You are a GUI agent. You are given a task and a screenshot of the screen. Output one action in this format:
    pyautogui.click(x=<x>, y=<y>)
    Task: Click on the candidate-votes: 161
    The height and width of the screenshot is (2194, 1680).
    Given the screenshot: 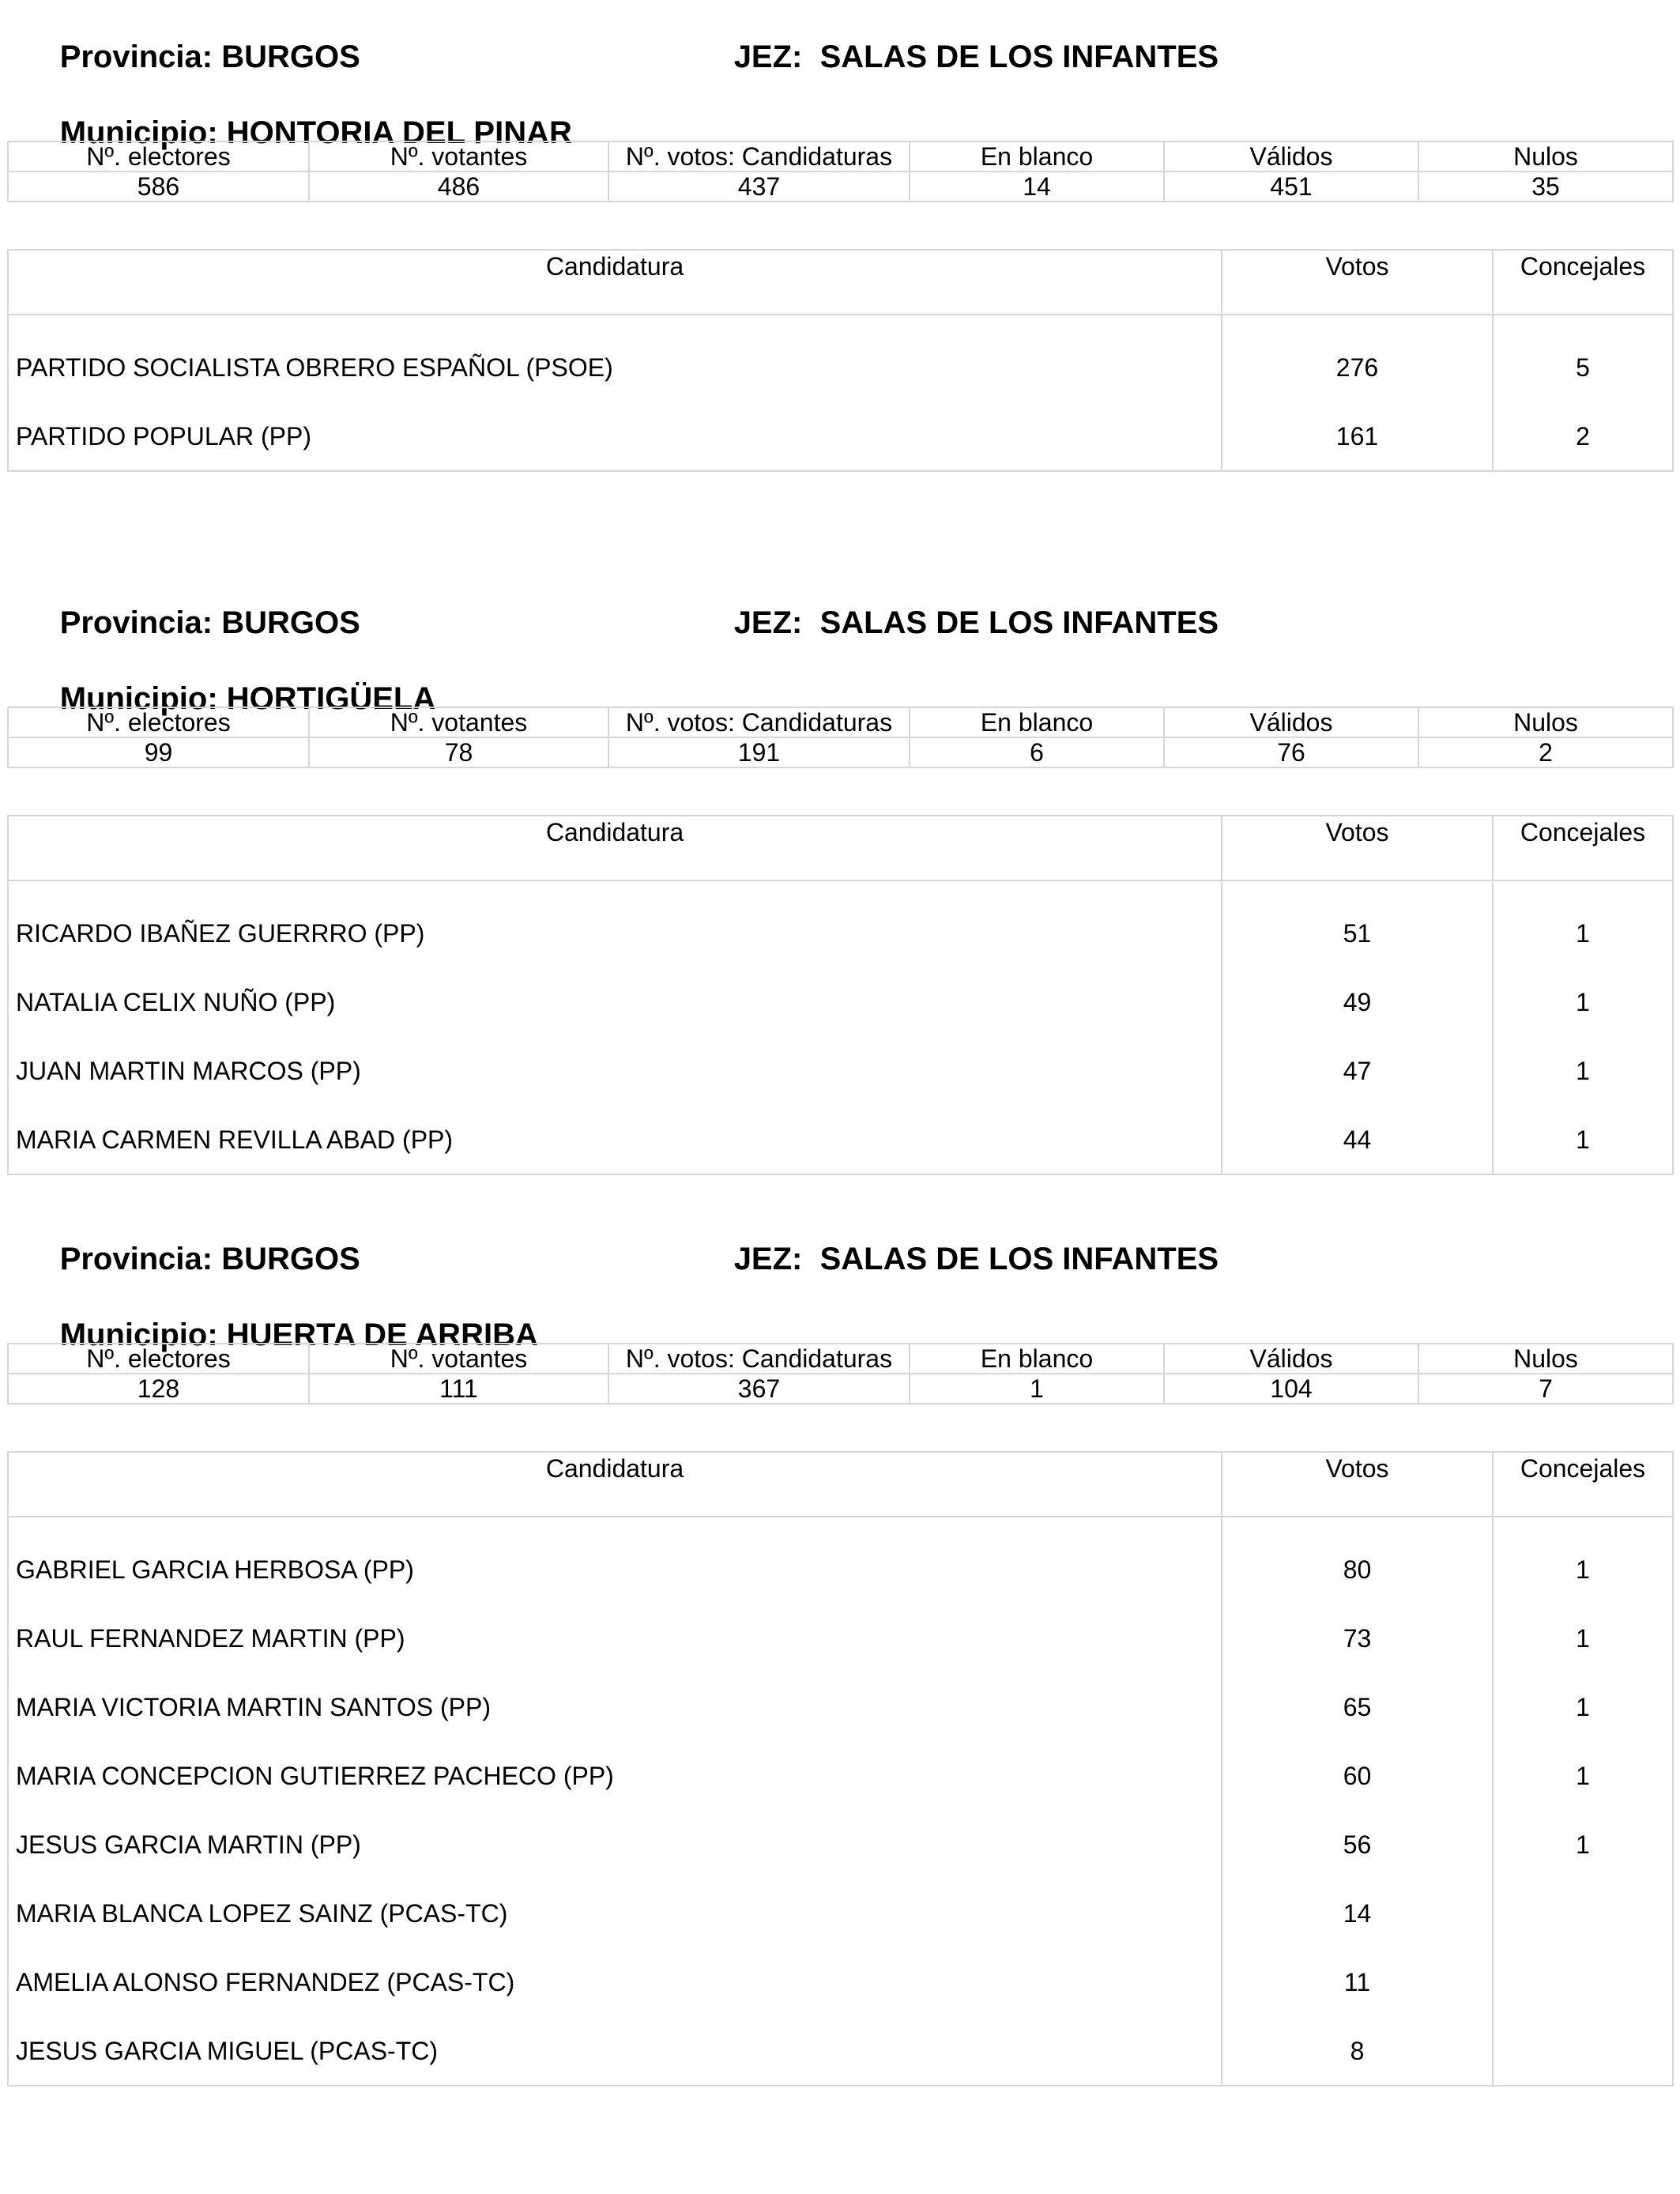 What is the action you would take?
    pyautogui.click(x=1357, y=436)
    